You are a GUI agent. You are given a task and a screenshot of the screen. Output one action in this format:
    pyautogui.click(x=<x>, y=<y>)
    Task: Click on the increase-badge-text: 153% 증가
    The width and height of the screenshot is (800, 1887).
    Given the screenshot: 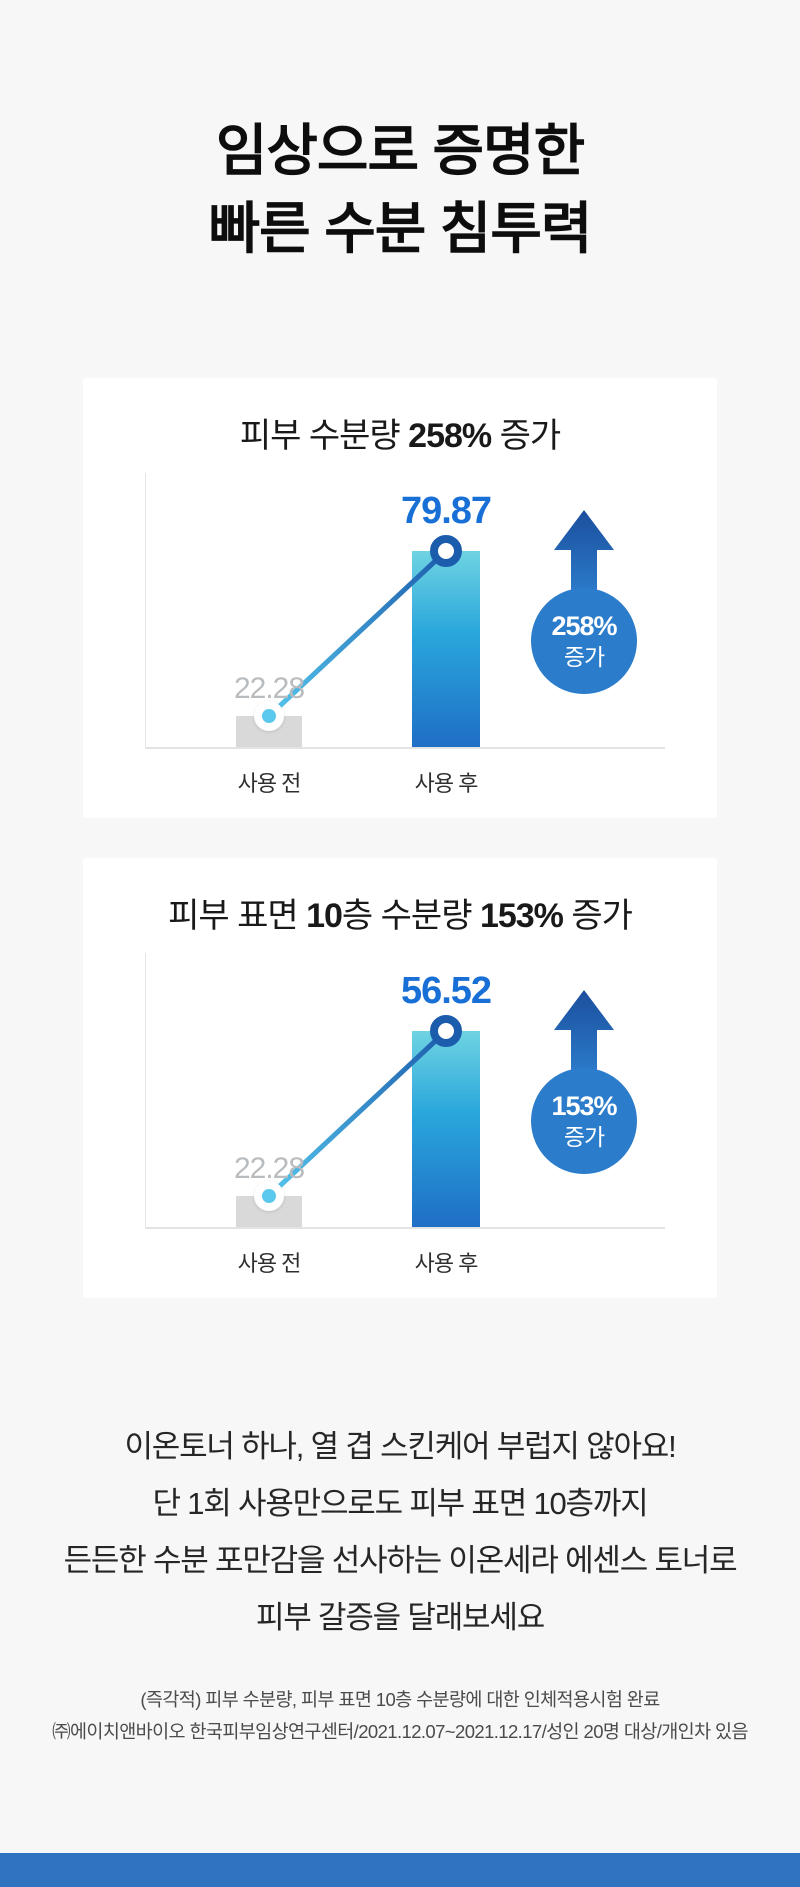 What is the action you would take?
    pyautogui.click(x=584, y=1120)
    